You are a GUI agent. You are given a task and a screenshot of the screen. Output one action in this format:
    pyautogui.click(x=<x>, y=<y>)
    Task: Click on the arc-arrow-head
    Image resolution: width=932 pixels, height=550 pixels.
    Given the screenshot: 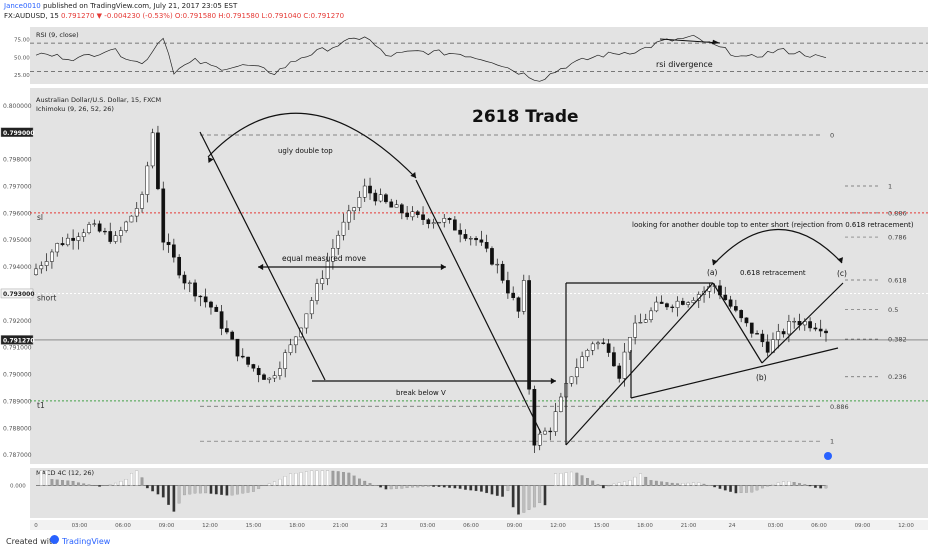 What is the action you would take?
    pyautogui.click(x=715, y=262)
    